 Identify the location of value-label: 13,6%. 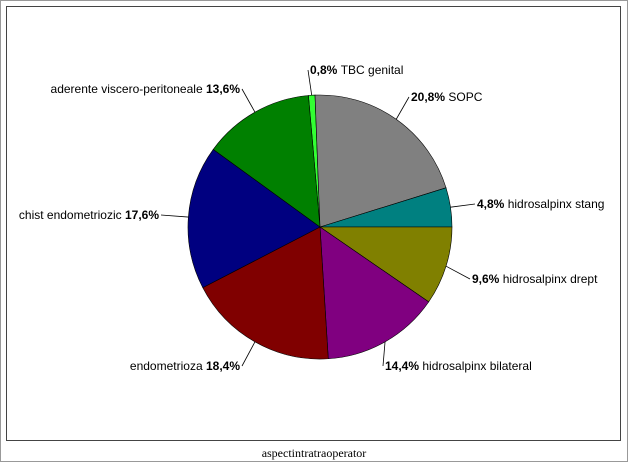
(223, 89).